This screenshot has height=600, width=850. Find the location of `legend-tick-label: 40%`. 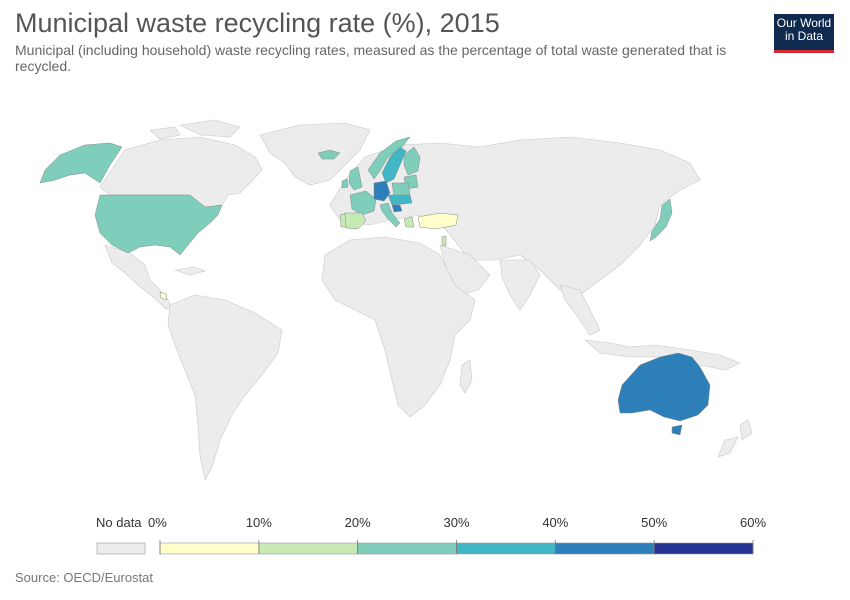

legend-tick-label: 40% is located at coordinates (555, 522).